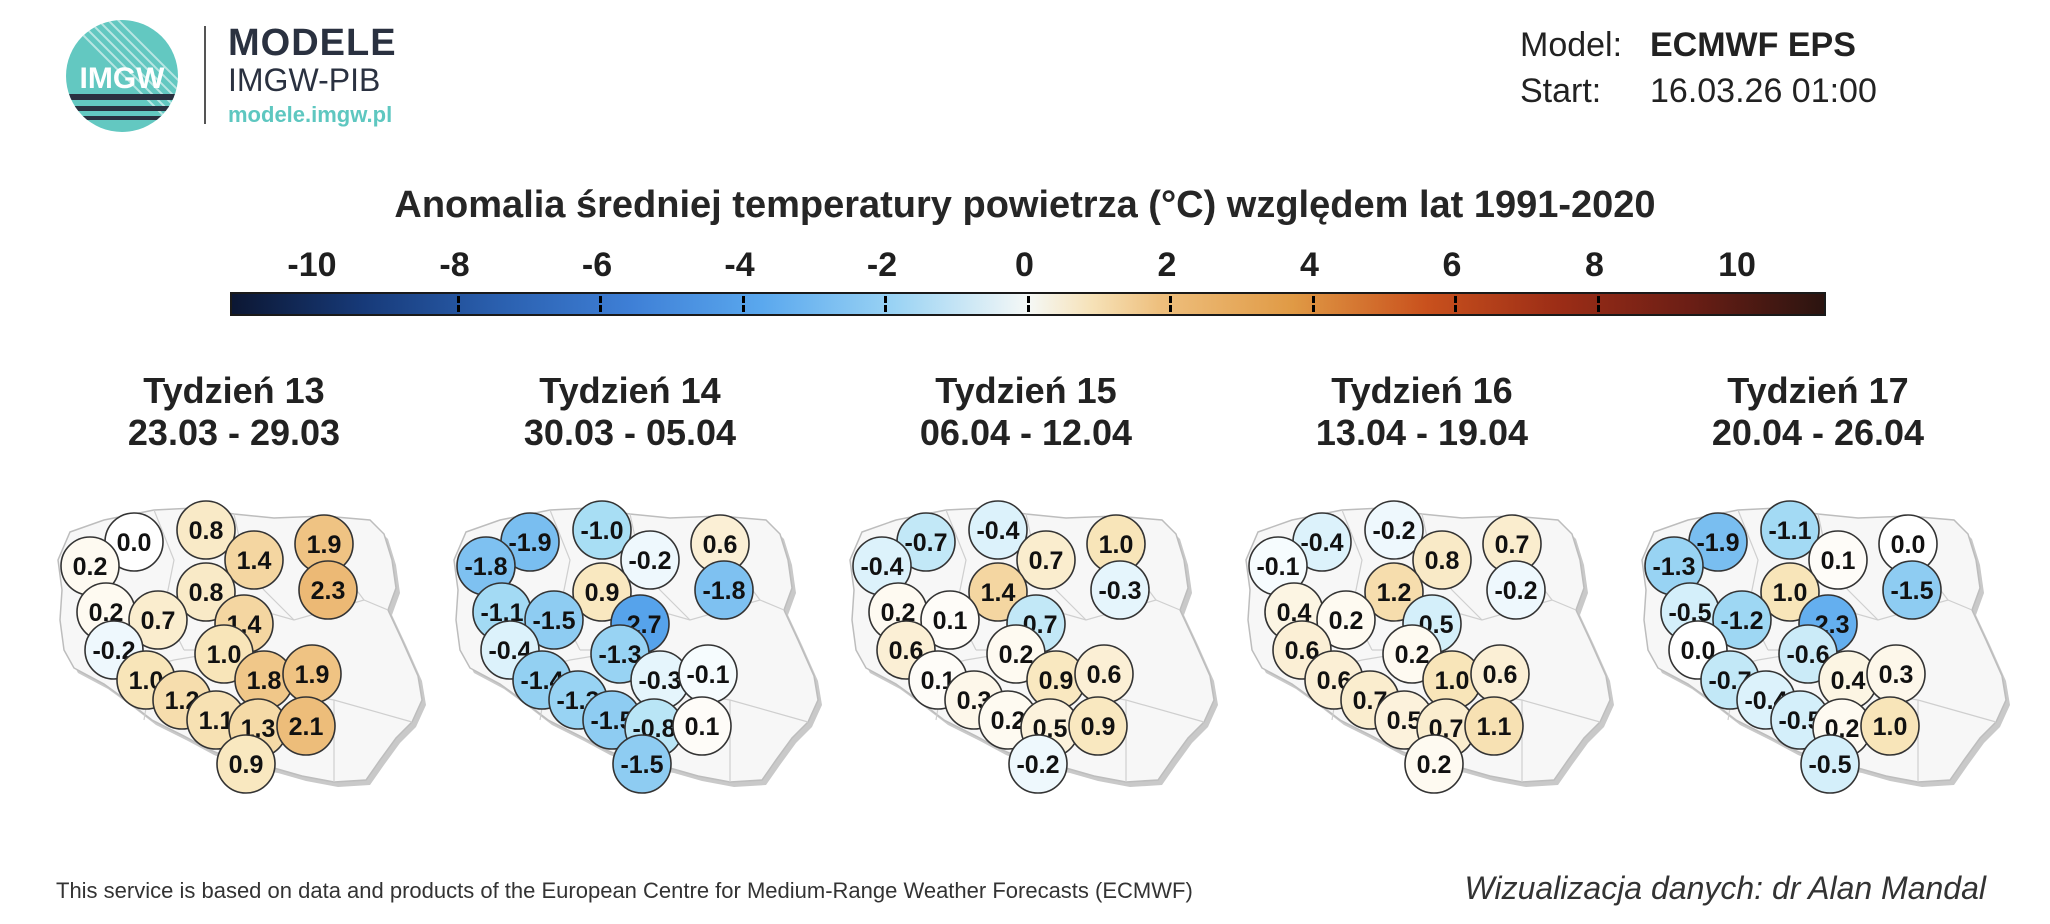 Image resolution: width=2050 pixels, height=924 pixels. I want to click on anomaly-marker: 1.1, so click(1494, 726).